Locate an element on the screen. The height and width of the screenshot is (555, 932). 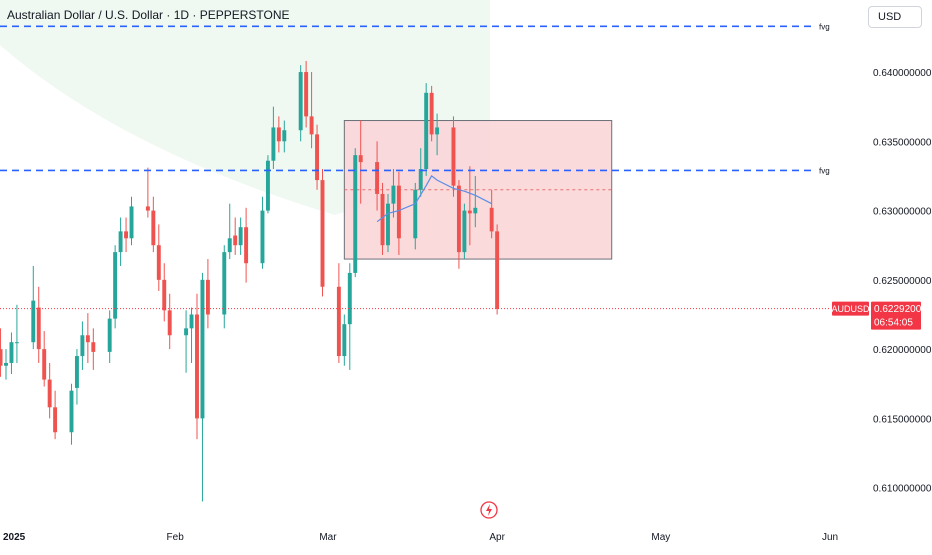
x-tick-label: Jun is located at coordinates (830, 537).